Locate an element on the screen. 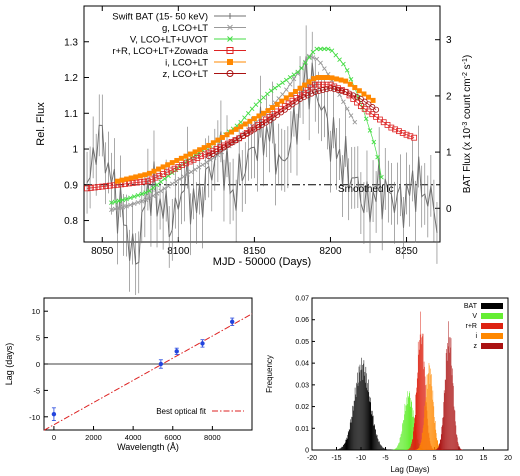 Image resolution: width=520 pixels, height=476 pixels. top-xtick-label: 8100 is located at coordinates (178, 251).